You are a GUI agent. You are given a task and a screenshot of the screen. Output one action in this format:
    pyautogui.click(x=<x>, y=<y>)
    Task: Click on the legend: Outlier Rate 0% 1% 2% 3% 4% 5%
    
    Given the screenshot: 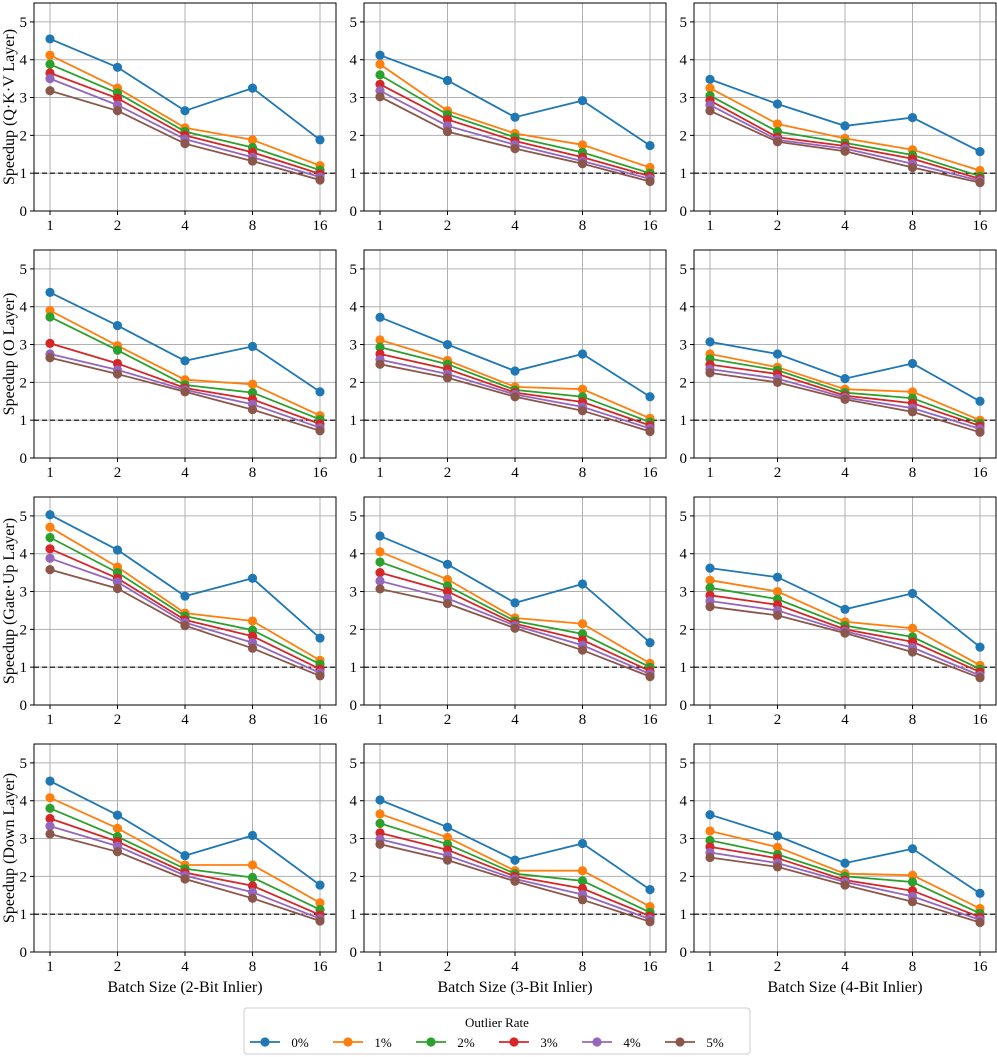 What is the action you would take?
    pyautogui.click(x=497, y=1031)
    